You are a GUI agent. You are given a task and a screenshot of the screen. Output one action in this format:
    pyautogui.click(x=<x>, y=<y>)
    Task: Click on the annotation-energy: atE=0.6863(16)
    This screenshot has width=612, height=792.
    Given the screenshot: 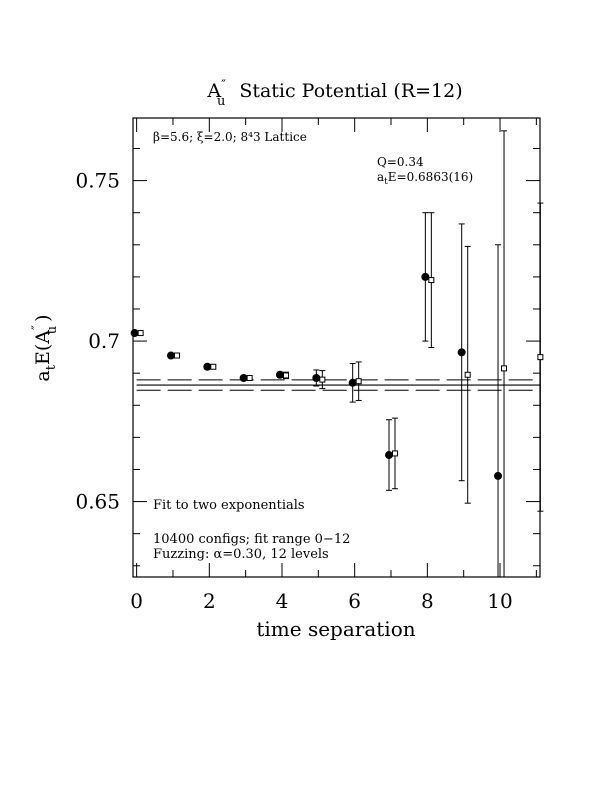 What is the action you would take?
    pyautogui.click(x=425, y=178)
    